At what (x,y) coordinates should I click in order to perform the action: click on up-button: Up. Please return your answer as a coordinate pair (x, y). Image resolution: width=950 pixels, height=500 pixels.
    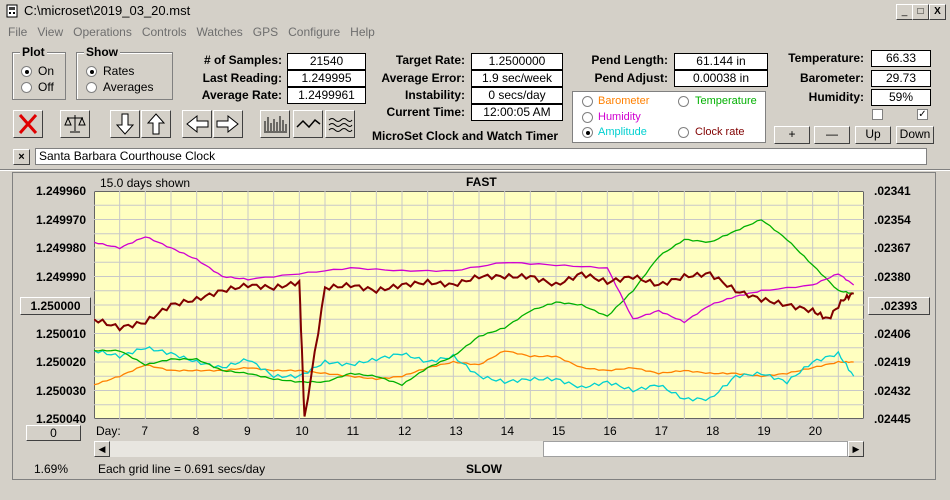
    Looking at the image, I should click on (873, 135).